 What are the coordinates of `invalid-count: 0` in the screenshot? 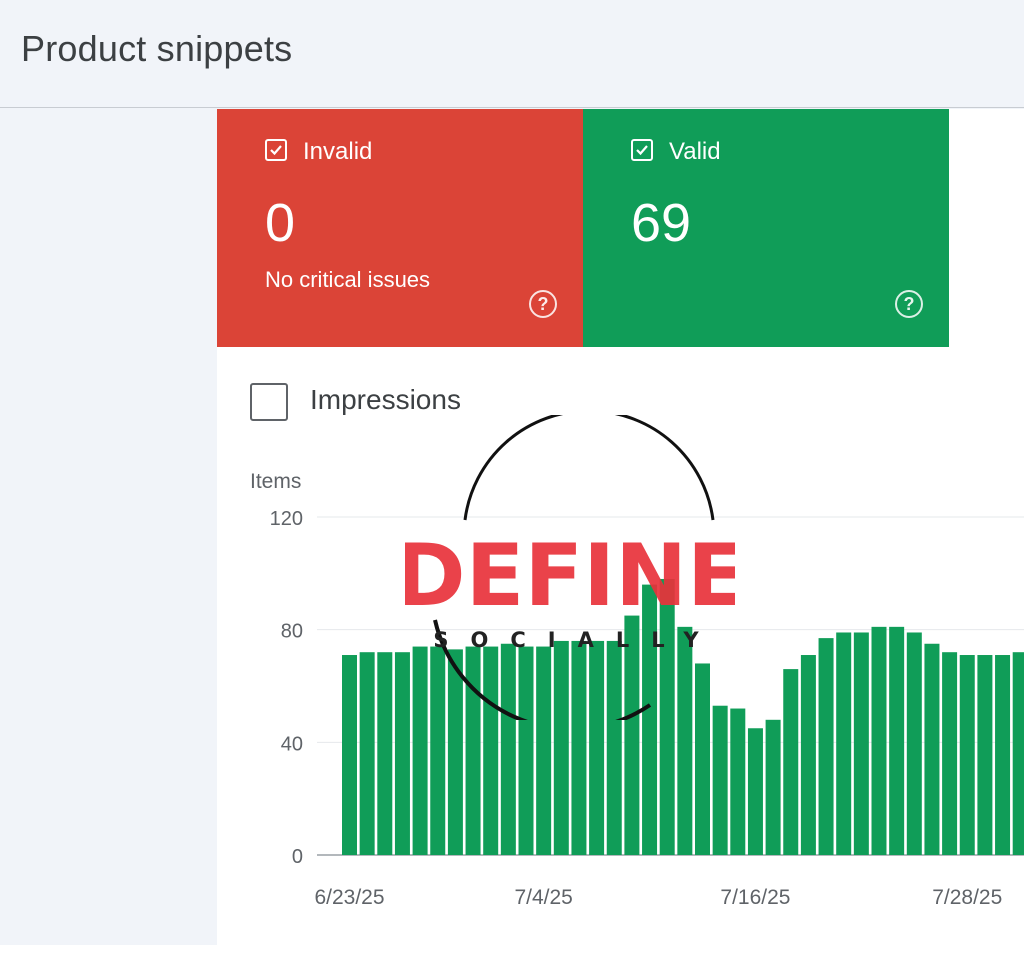 It's located at (280, 223).